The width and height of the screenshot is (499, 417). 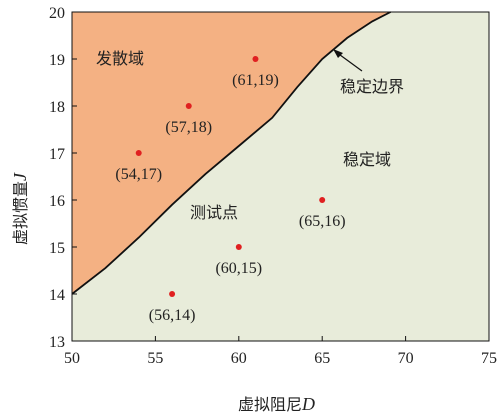 What do you see at coordinates (214, 212) in the screenshot?
I see `test-points-label: 测试点` at bounding box center [214, 212].